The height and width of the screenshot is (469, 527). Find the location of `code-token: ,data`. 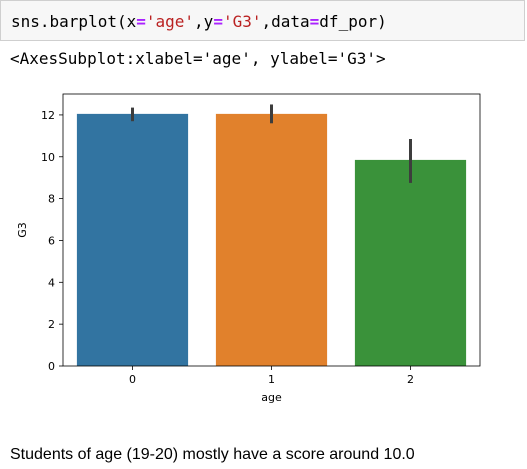

code-token: ,data is located at coordinates (285, 21).